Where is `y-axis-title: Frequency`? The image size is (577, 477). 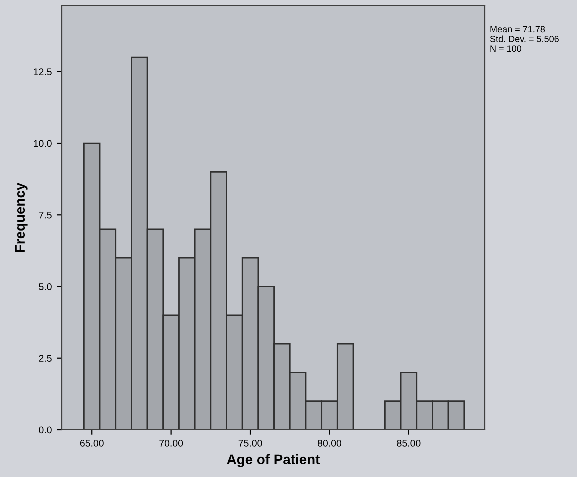 y-axis-title: Frequency is located at coordinates (21, 217).